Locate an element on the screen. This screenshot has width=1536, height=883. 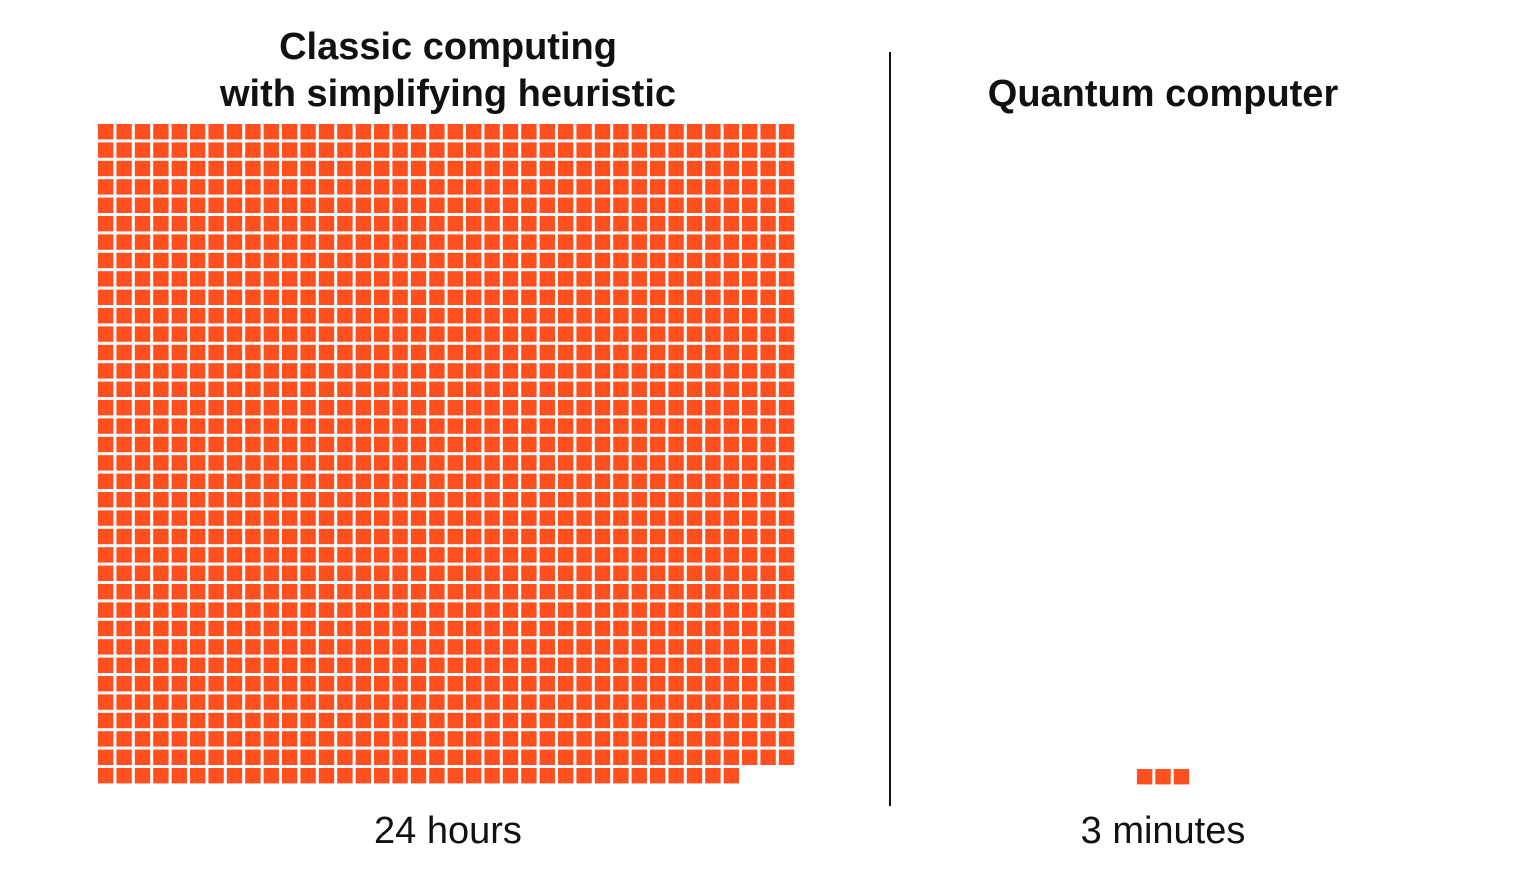
quantum-square is located at coordinates (1144, 777).